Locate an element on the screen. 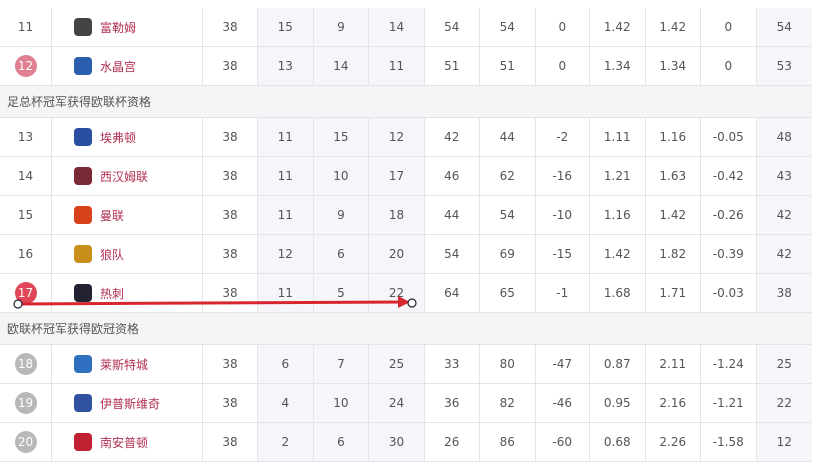 The width and height of the screenshot is (818, 469). goal-diff-cell: -10 is located at coordinates (563, 215).